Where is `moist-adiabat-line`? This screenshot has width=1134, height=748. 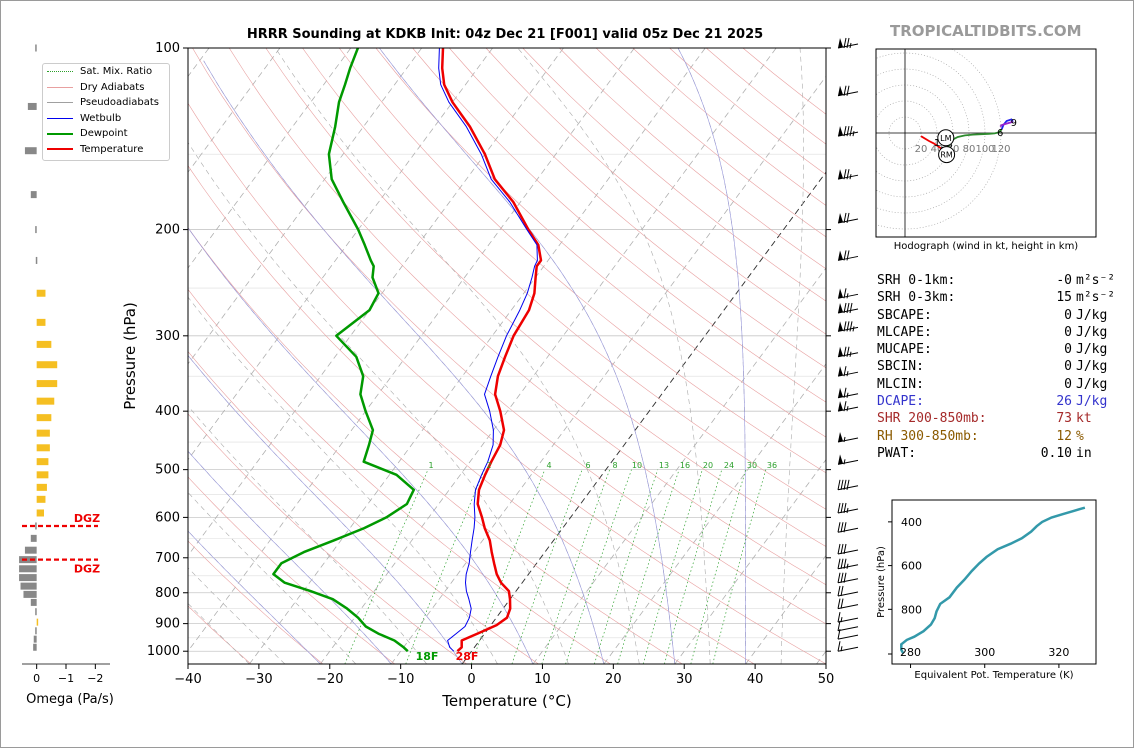 moist-adiabat-line is located at coordinates (711, 356).